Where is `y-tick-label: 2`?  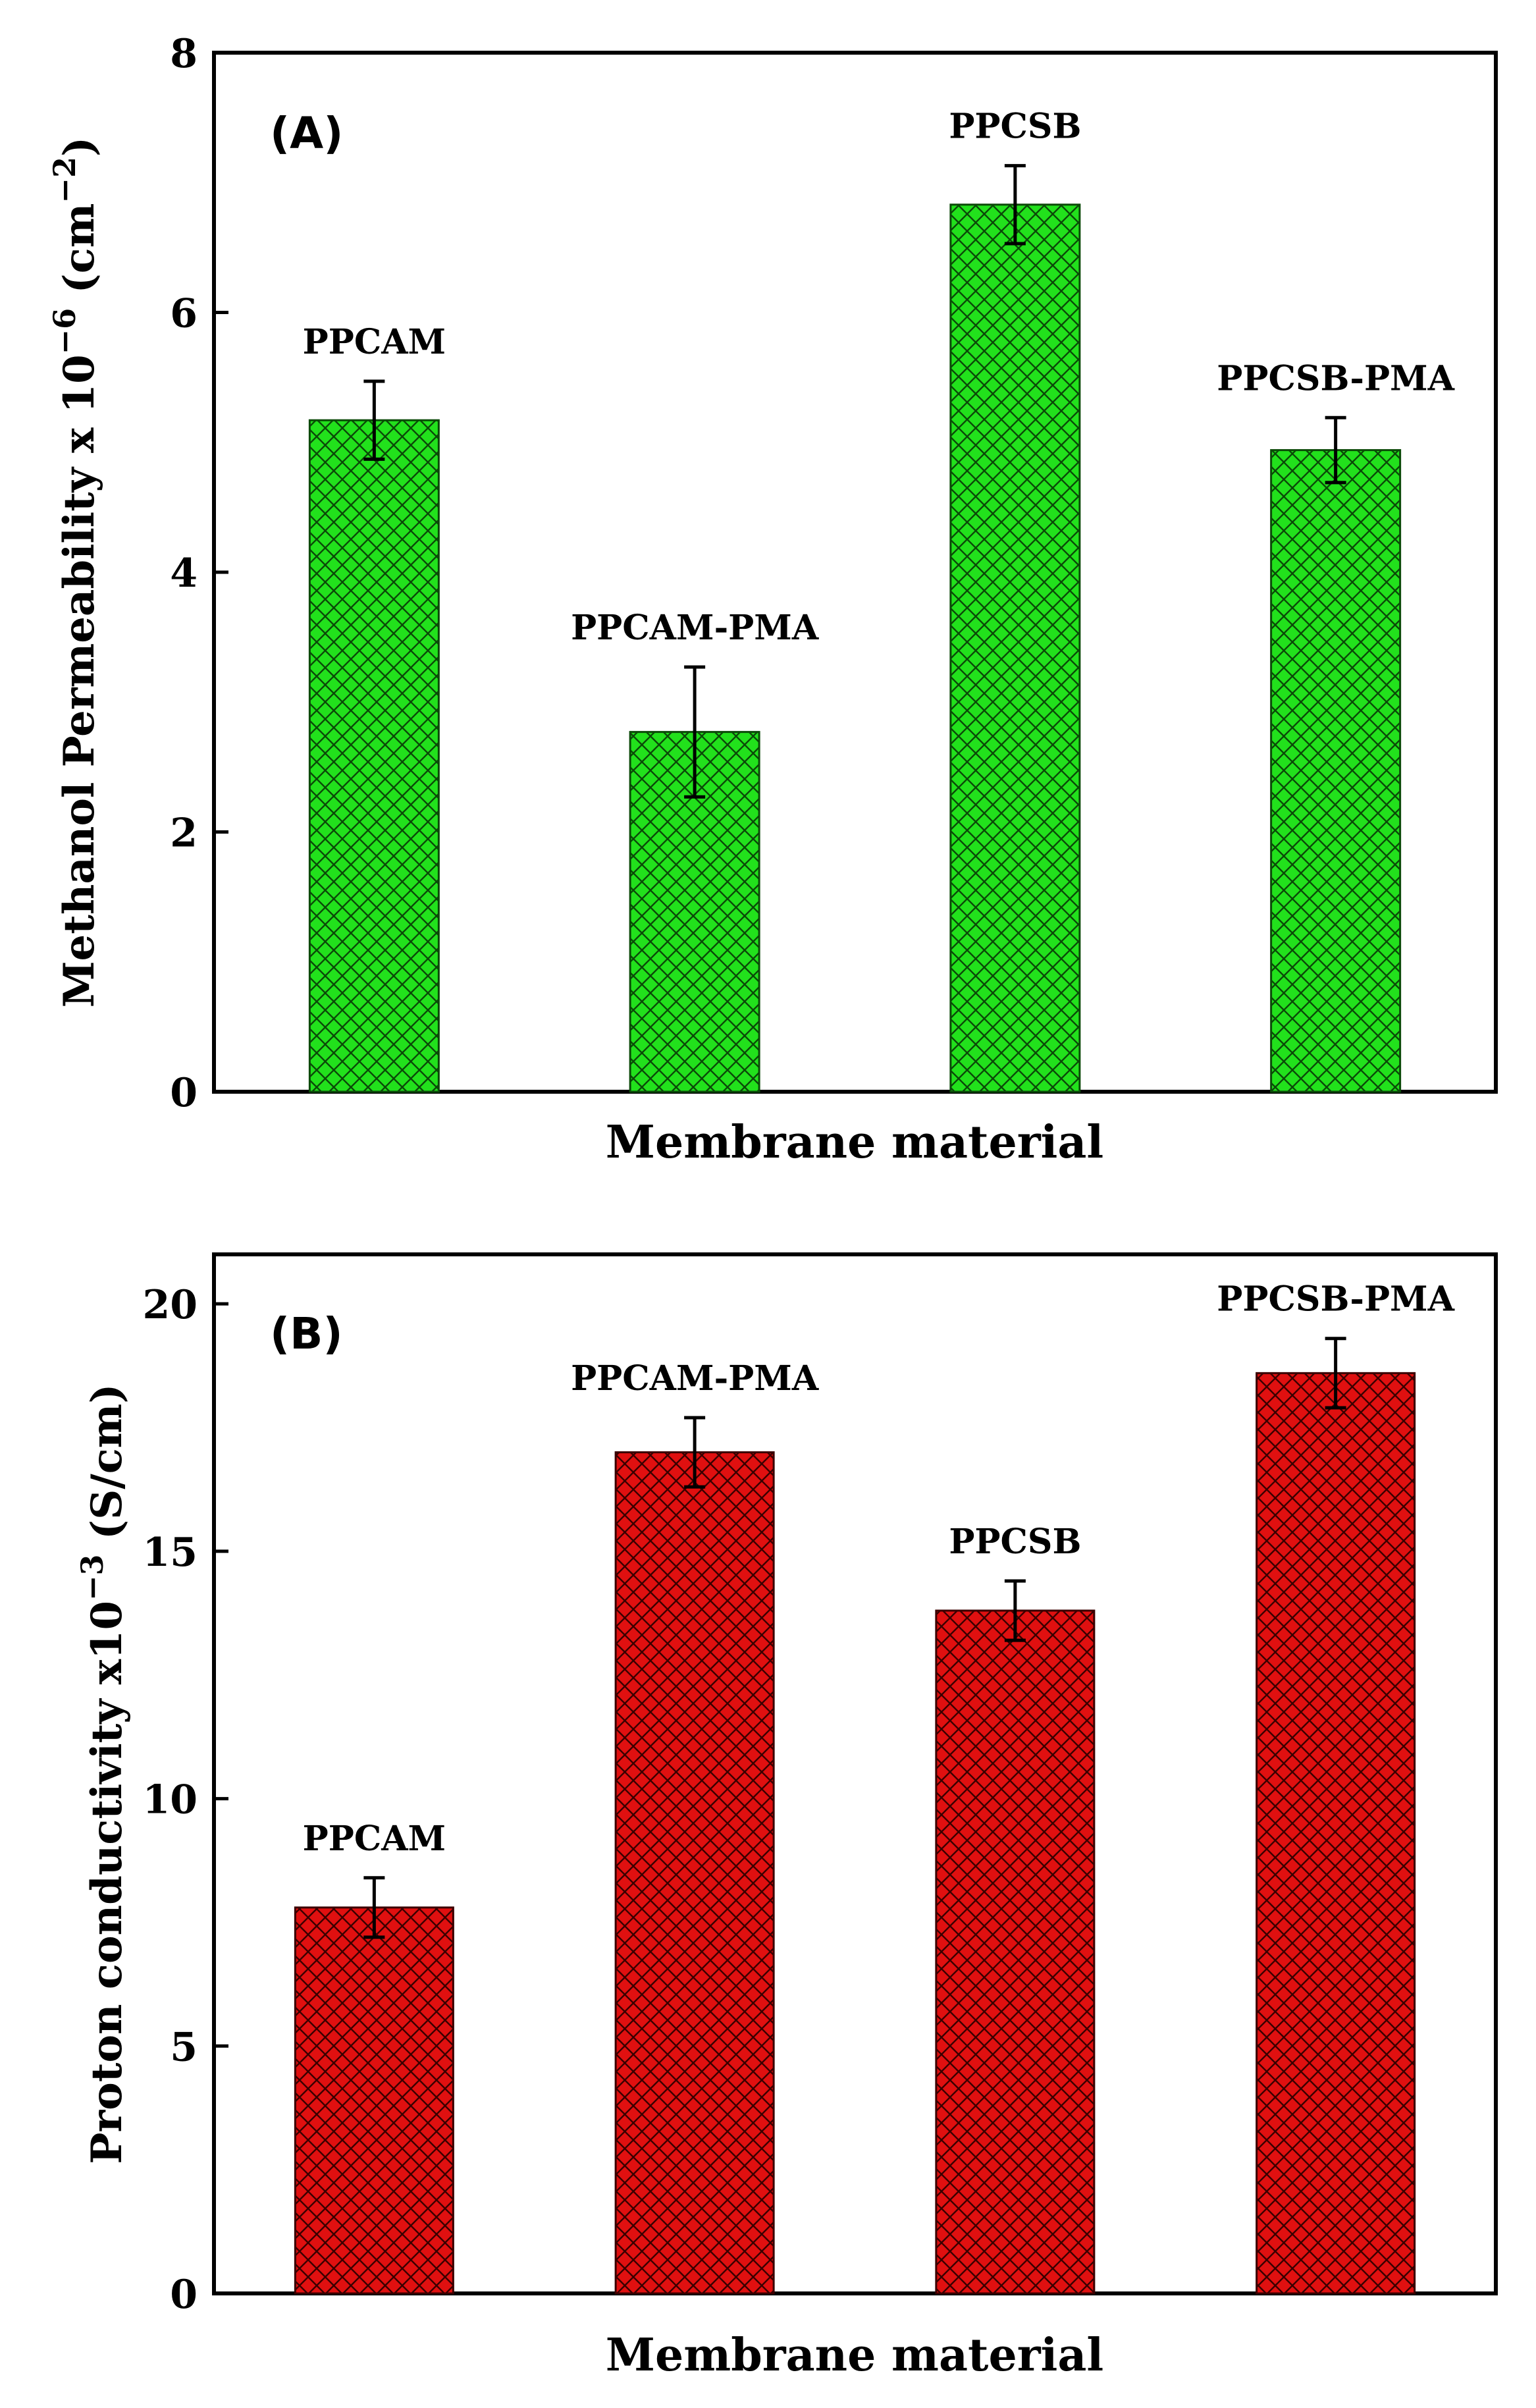
y-tick-label: 2 is located at coordinates (184, 834).